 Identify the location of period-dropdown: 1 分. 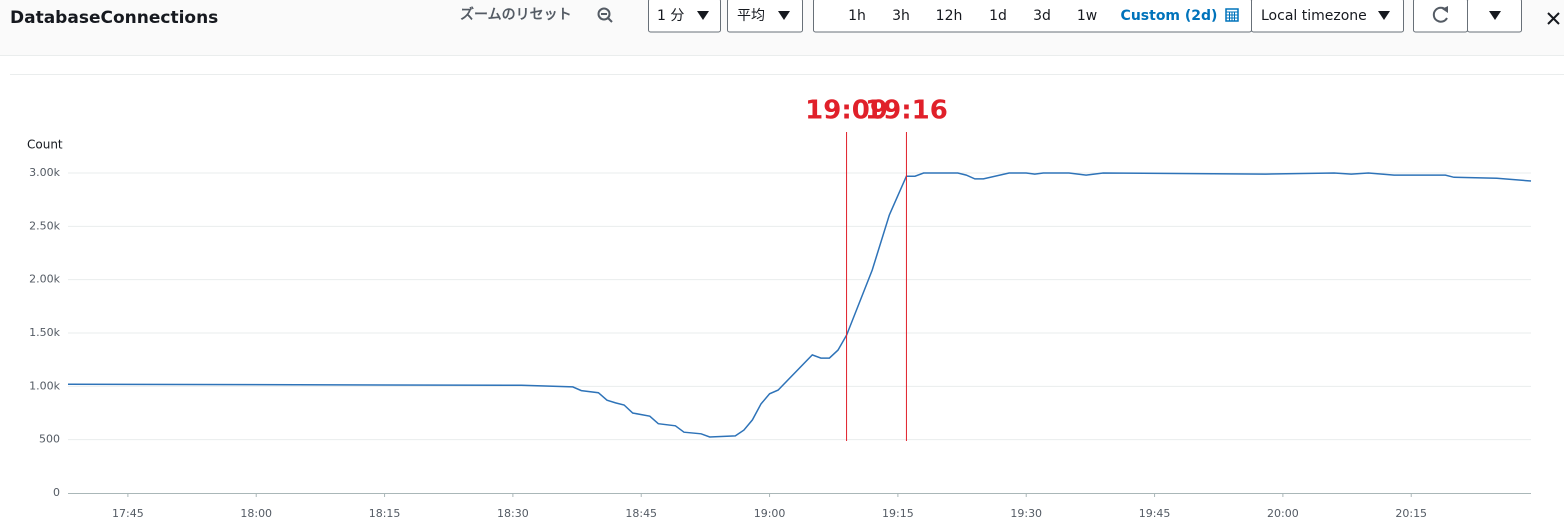
(684, 16).